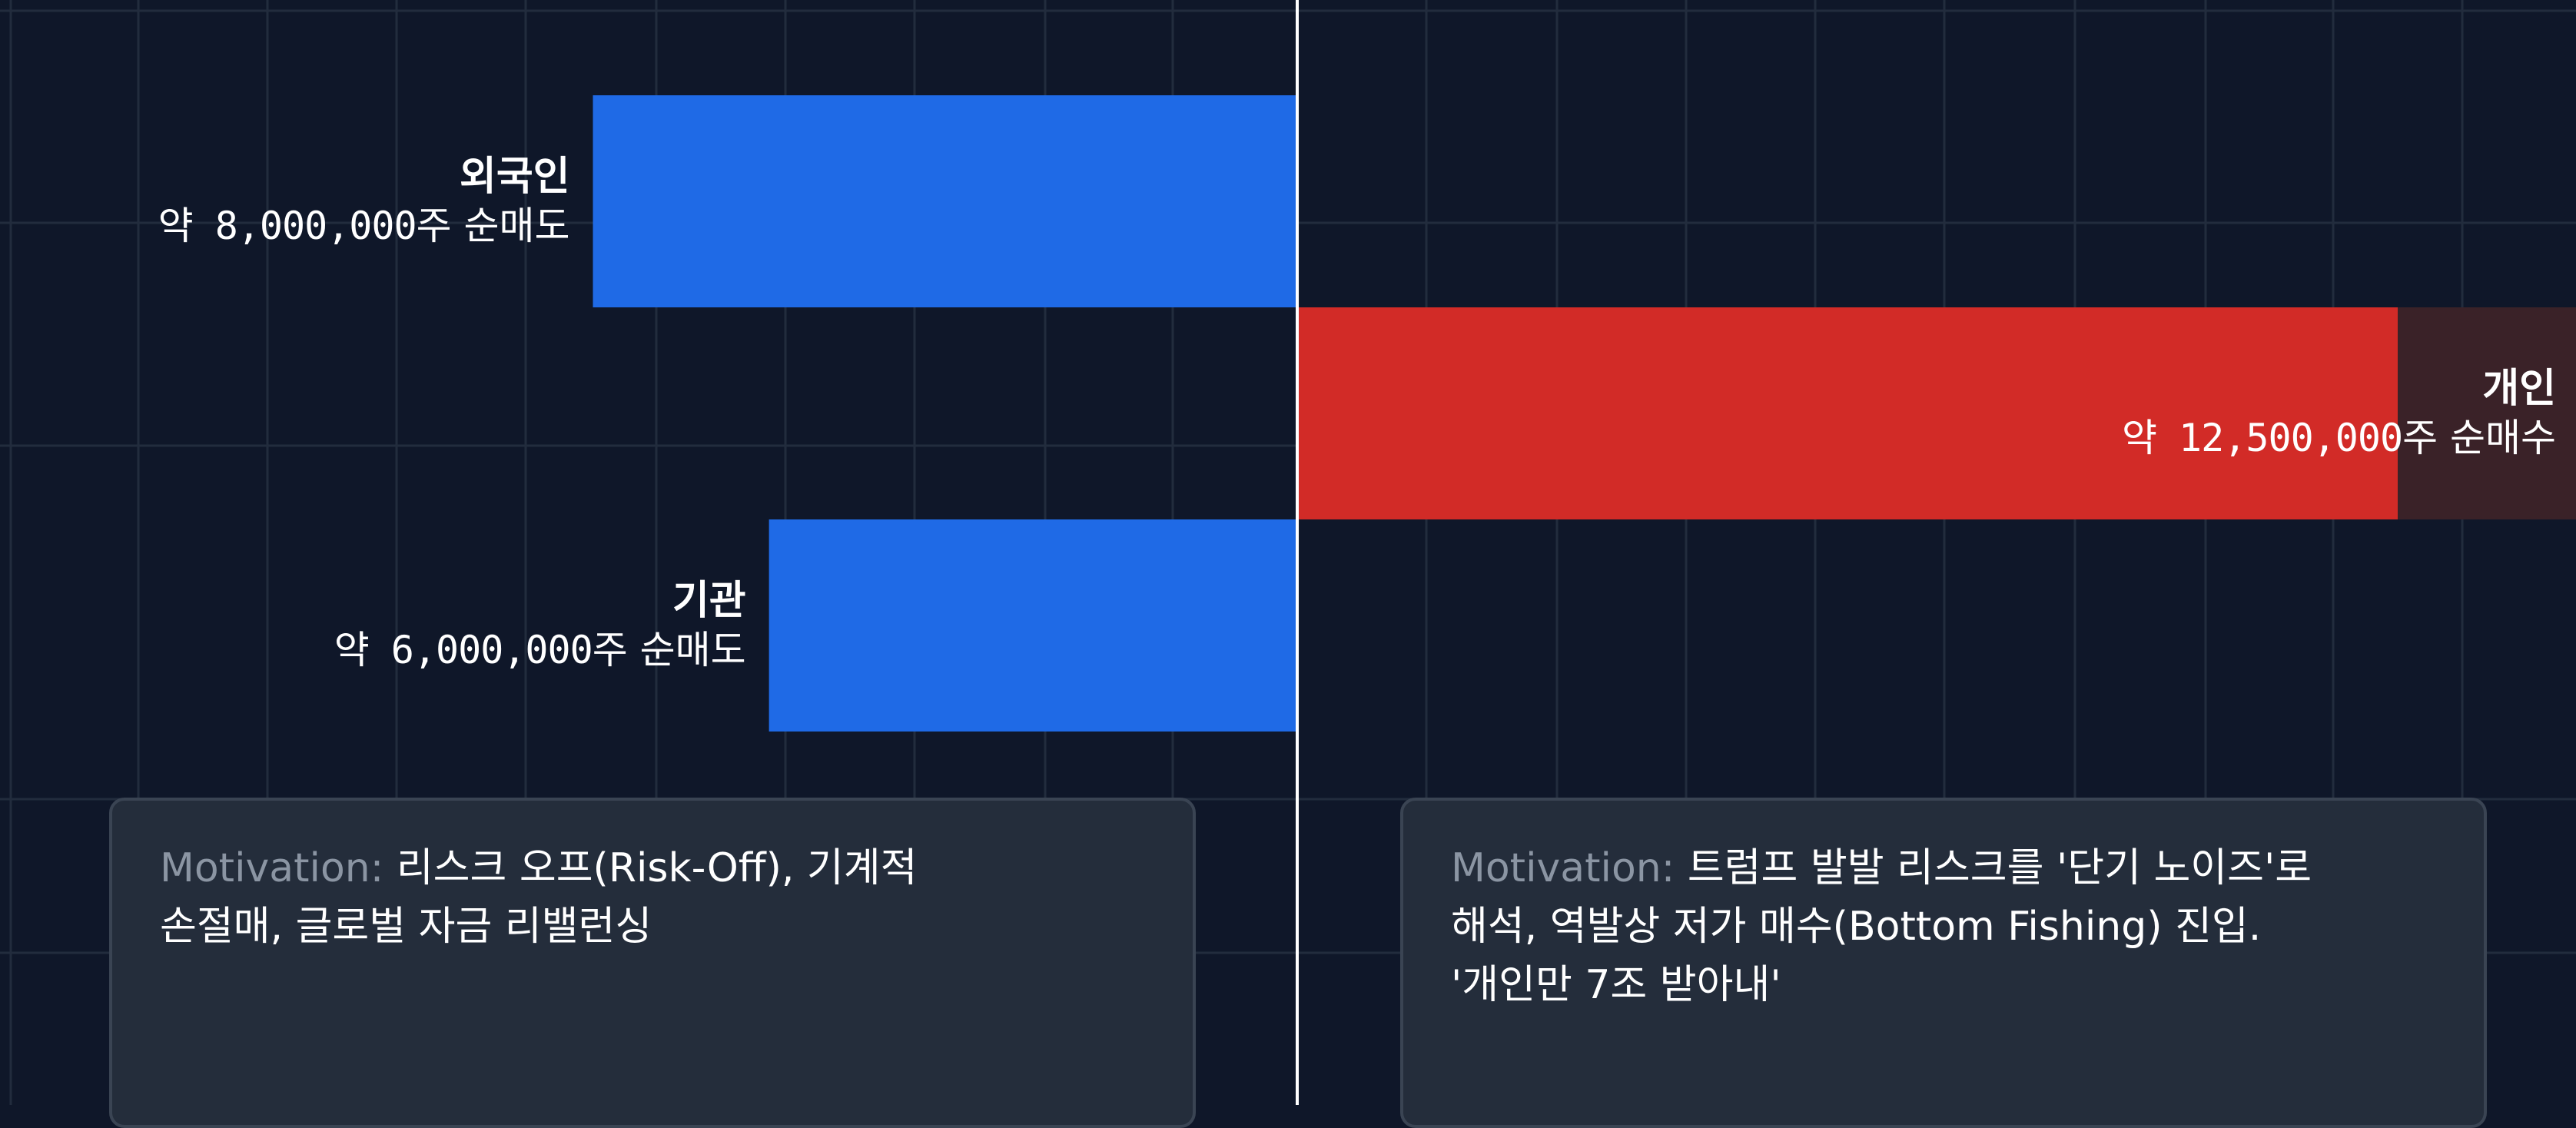  I want to click on bar-label-name: 개인, so click(2519, 389).